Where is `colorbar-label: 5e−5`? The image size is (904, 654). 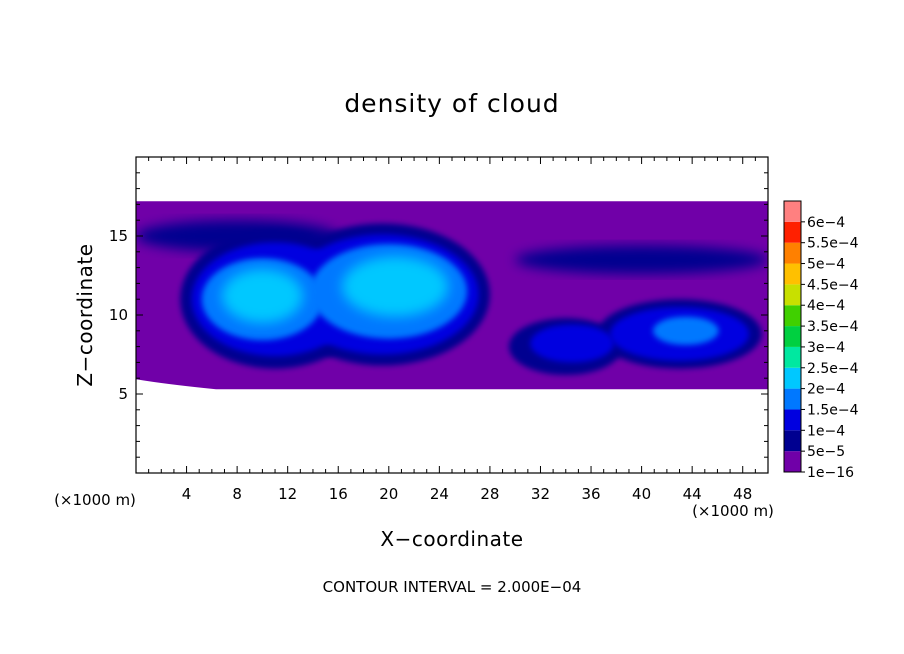
colorbar-label: 5e−5 is located at coordinates (826, 452).